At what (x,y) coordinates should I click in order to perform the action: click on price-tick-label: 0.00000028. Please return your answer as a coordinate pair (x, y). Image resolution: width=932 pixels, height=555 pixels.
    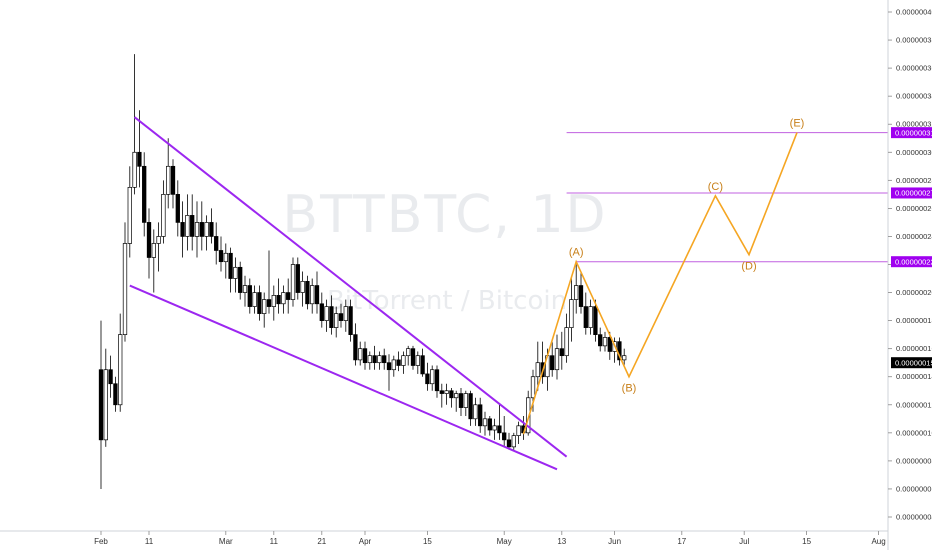
    Looking at the image, I should click on (914, 180).